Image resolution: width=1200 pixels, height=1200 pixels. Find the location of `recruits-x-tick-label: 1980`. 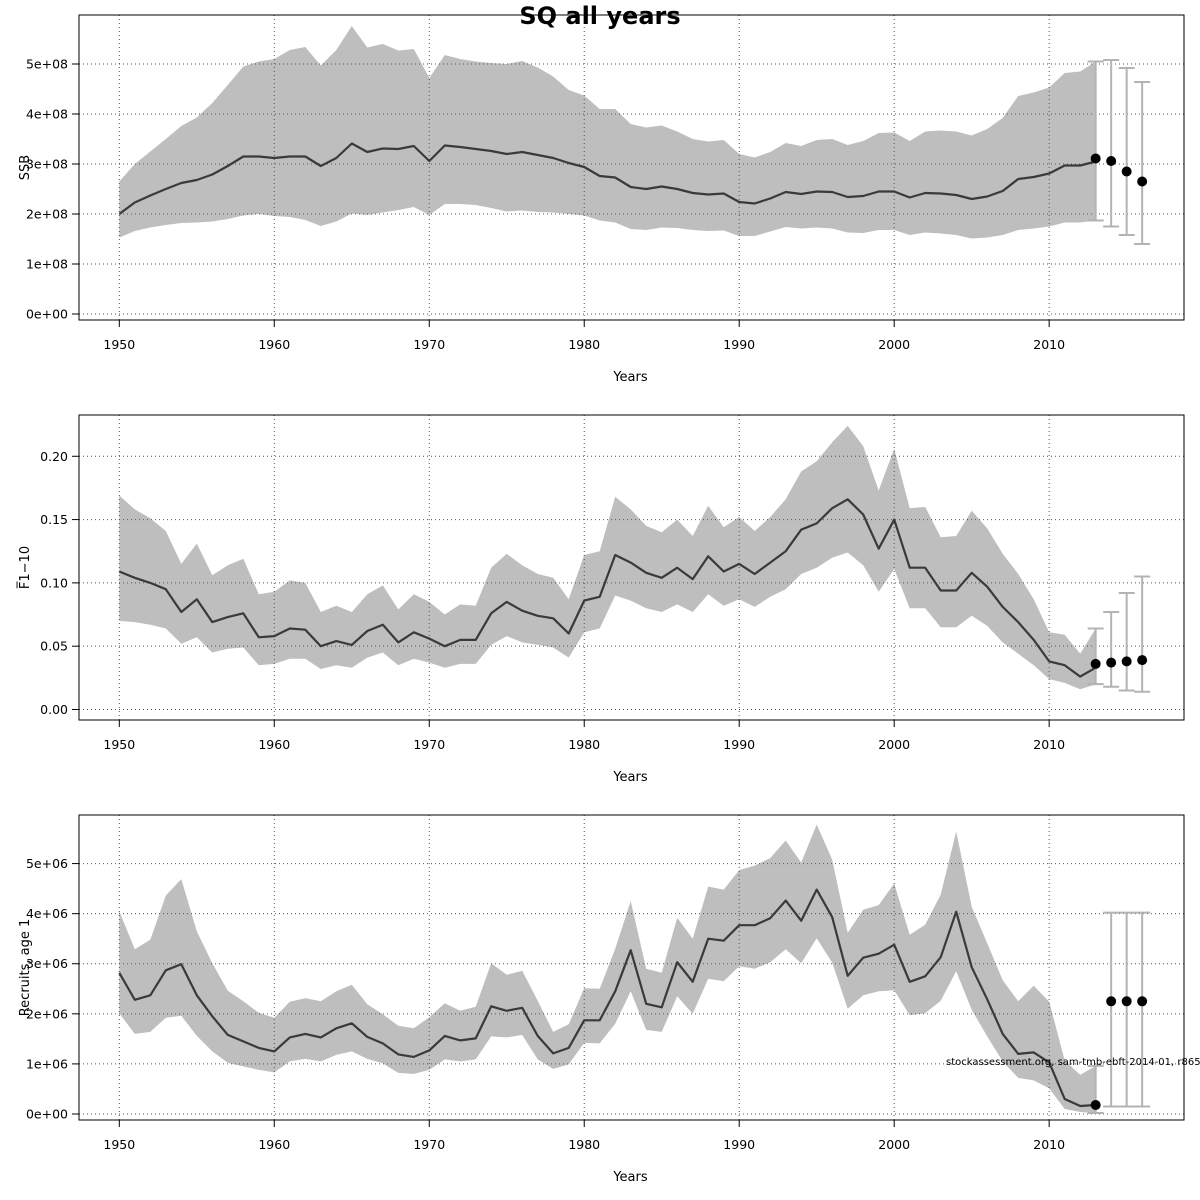

recruits-x-tick-label: 1980 is located at coordinates (584, 1144).